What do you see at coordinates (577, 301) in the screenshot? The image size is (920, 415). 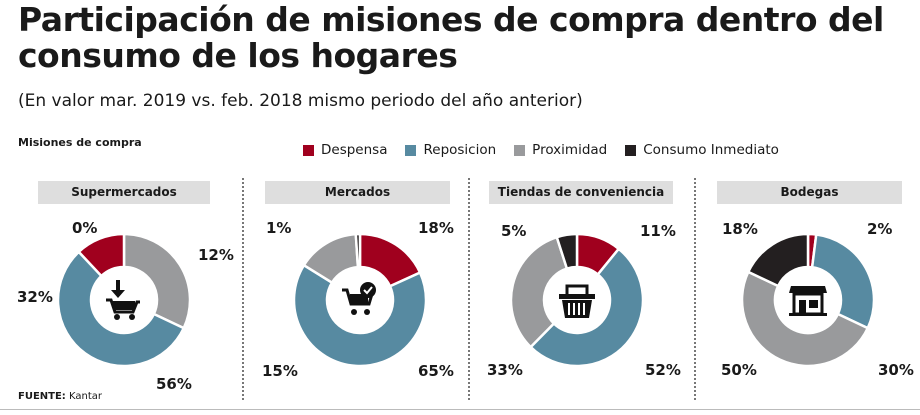 I see `basket-icon` at bounding box center [577, 301].